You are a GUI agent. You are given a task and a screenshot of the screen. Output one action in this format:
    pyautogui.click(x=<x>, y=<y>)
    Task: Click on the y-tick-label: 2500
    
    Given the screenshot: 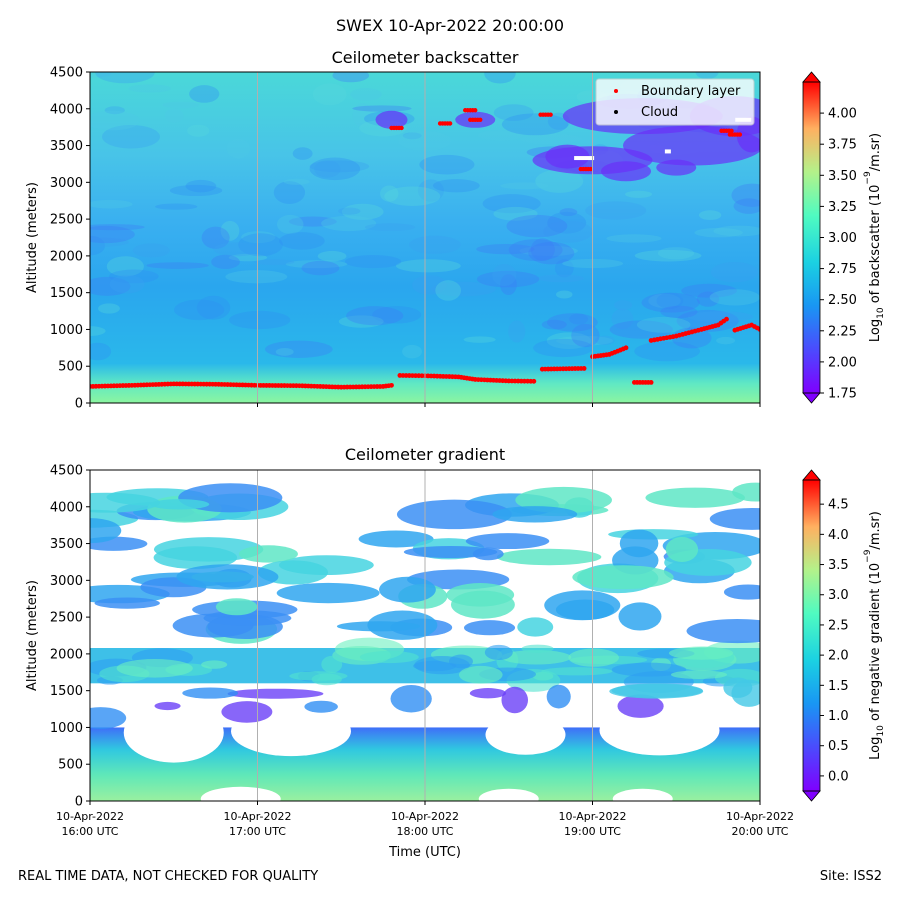 What is the action you would take?
    pyautogui.click(x=66, y=220)
    